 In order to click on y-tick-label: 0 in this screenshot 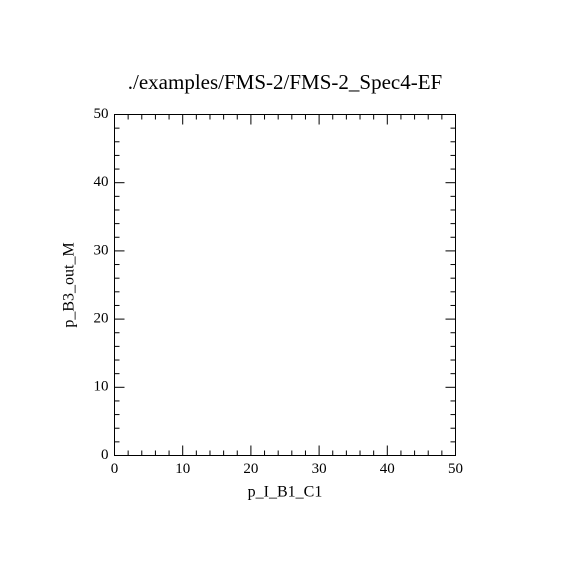, I will do `click(105, 455)`.